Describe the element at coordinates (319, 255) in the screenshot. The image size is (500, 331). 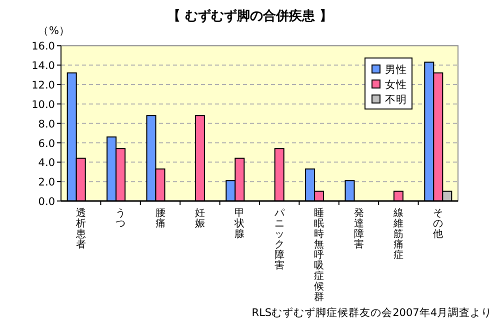
I see `category-label: 睡眠時無呼吸症候群` at that location.